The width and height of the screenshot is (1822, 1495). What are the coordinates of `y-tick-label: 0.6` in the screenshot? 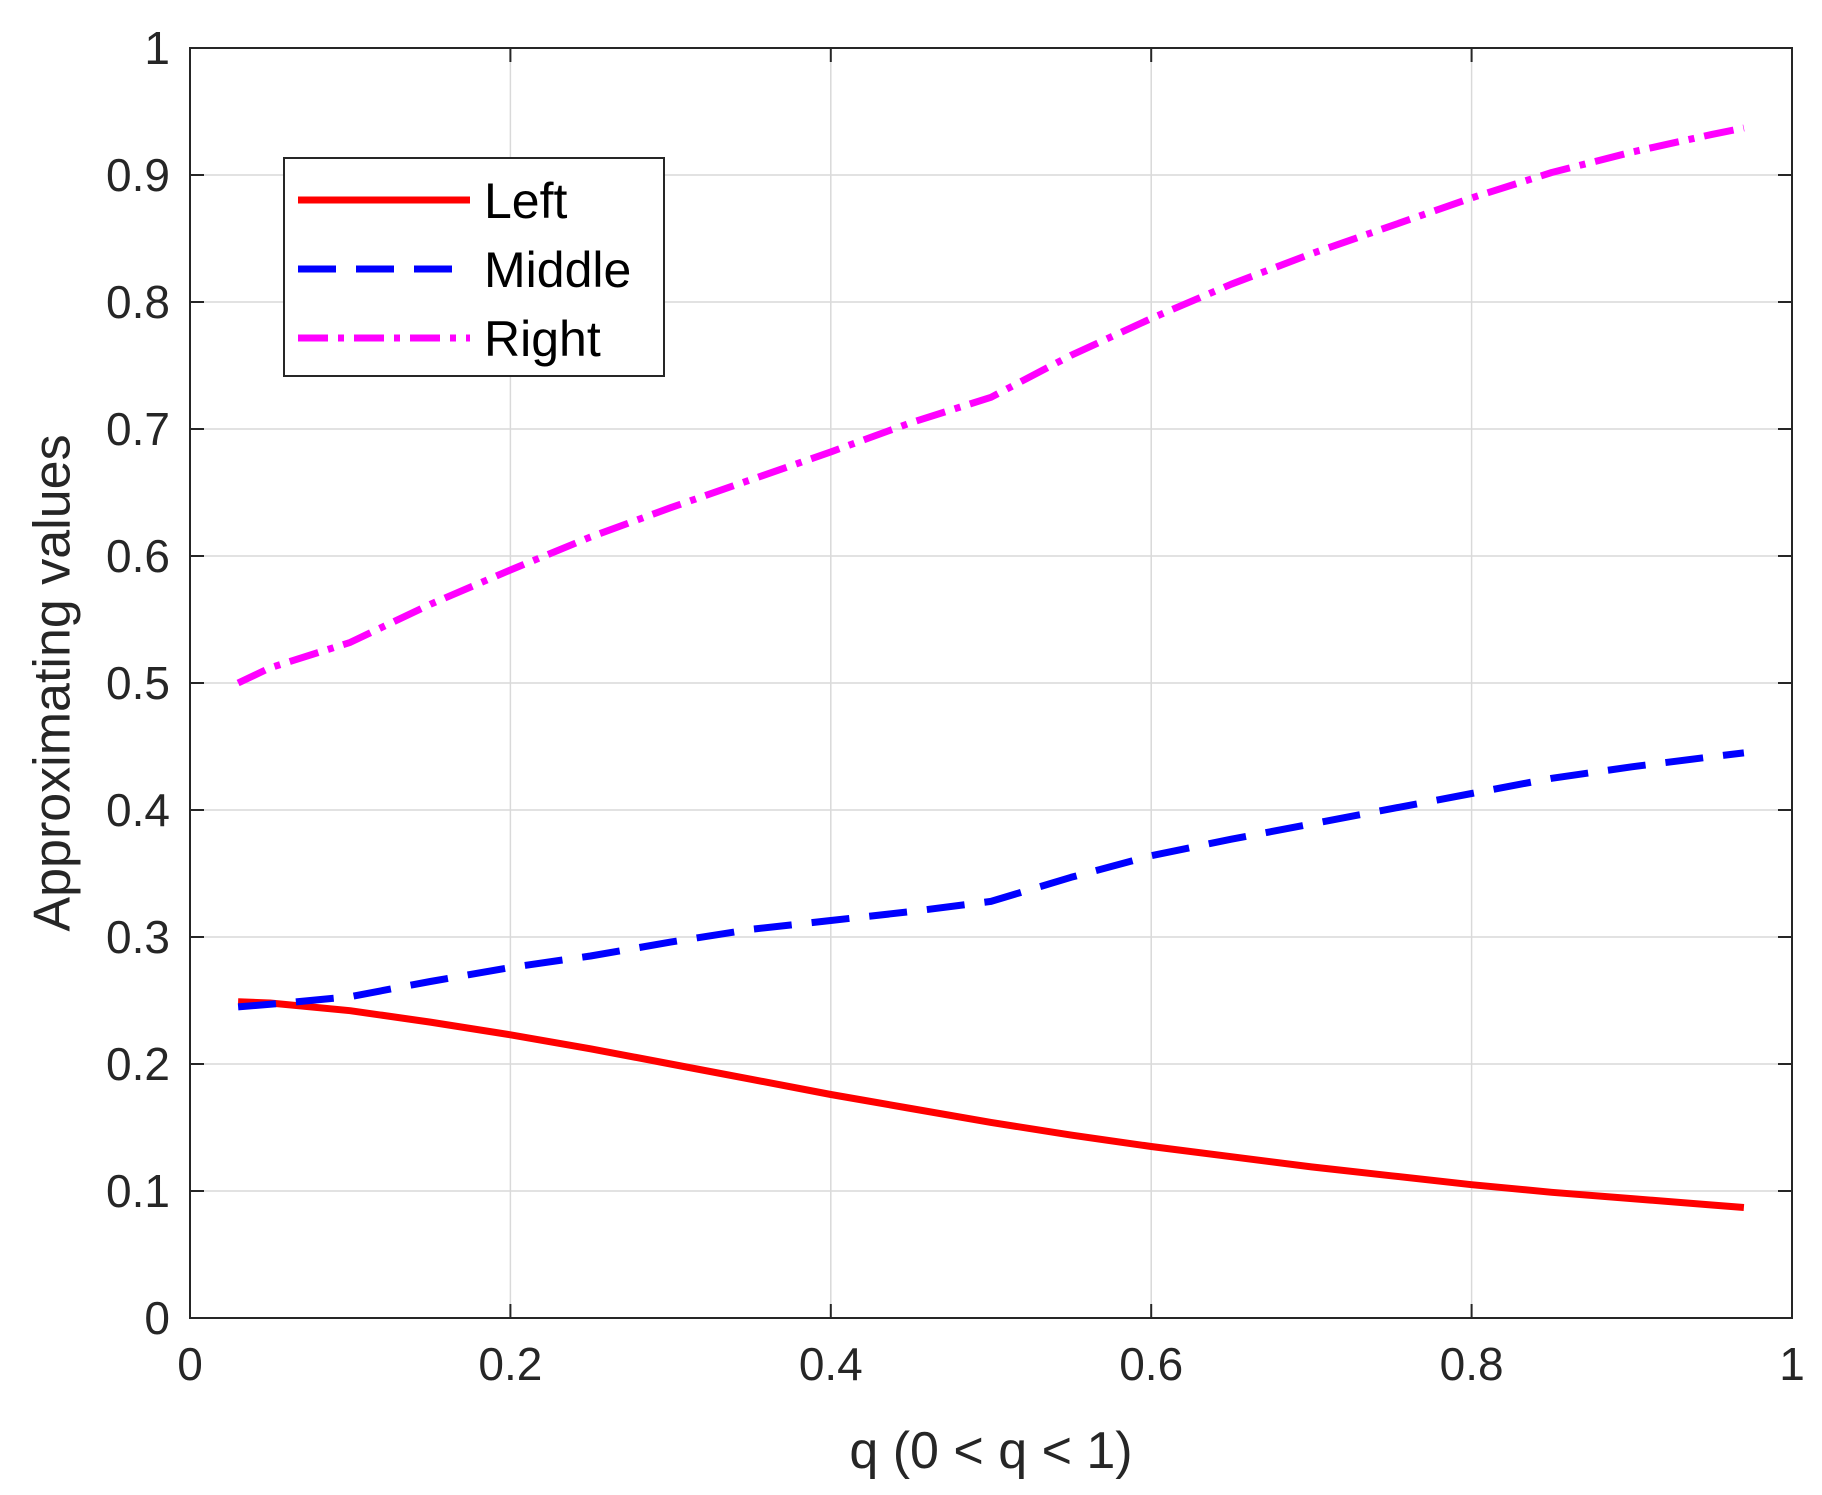 It's located at (138, 556).